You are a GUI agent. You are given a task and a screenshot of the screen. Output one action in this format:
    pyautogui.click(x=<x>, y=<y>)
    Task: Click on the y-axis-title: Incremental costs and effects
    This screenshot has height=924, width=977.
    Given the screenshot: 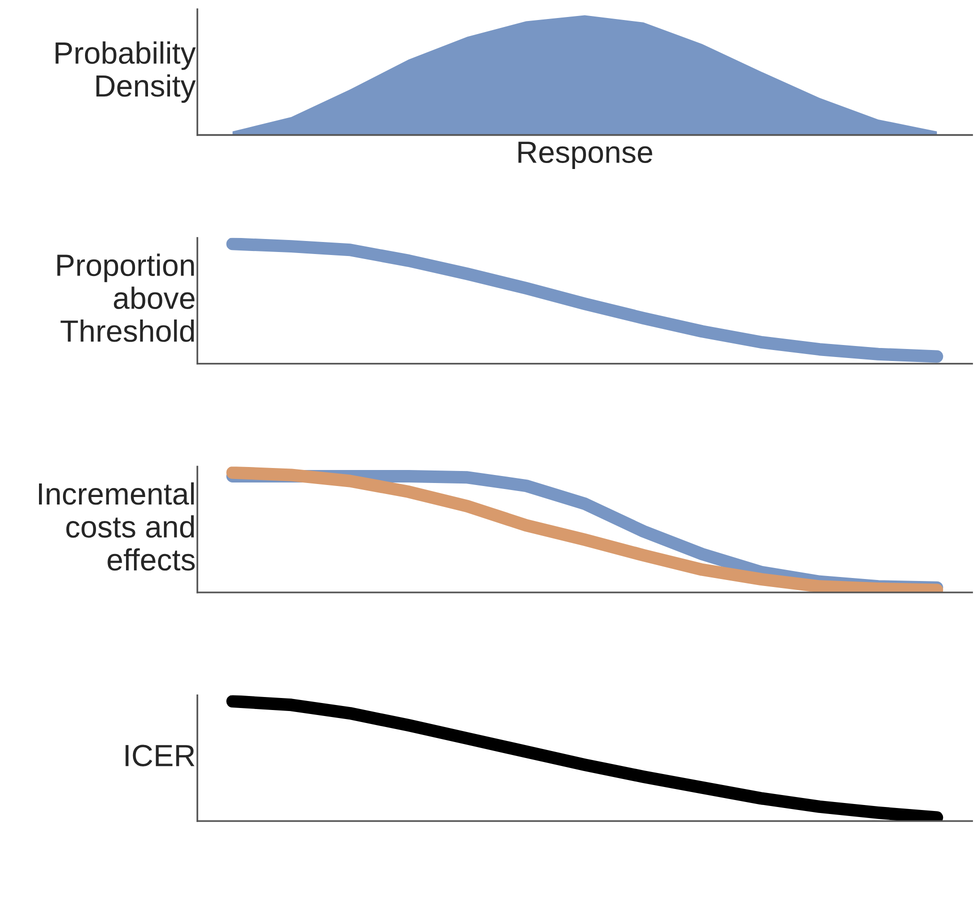 What is the action you would take?
    pyautogui.click(x=116, y=526)
    